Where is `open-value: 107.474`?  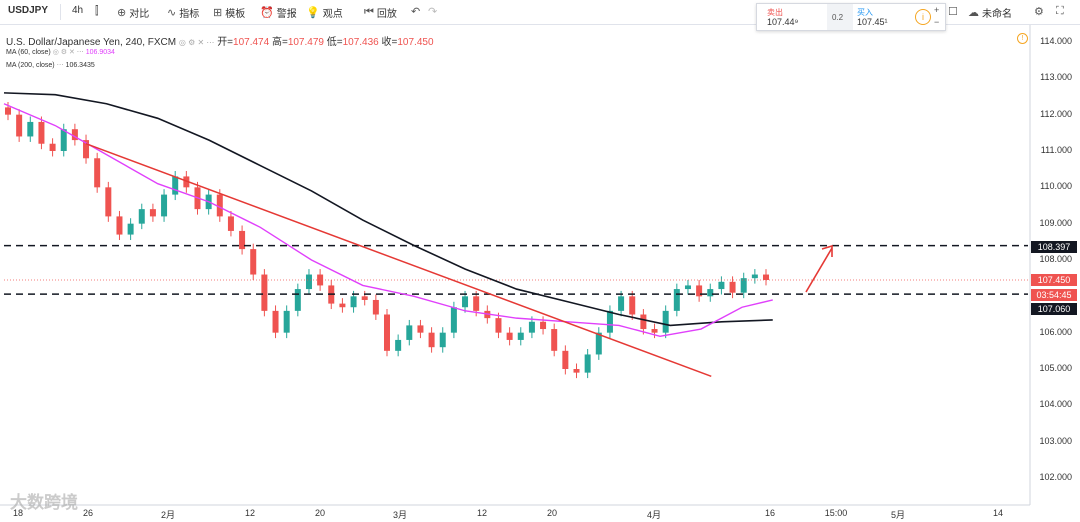
open-value: 107.474 is located at coordinates (251, 42).